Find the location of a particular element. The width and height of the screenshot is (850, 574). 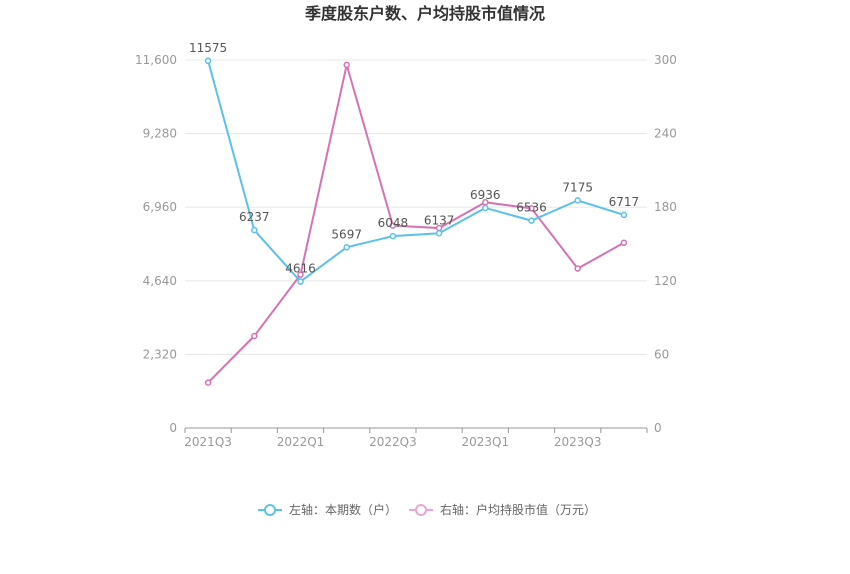

y-right-tick-label: 120 is located at coordinates (665, 281).